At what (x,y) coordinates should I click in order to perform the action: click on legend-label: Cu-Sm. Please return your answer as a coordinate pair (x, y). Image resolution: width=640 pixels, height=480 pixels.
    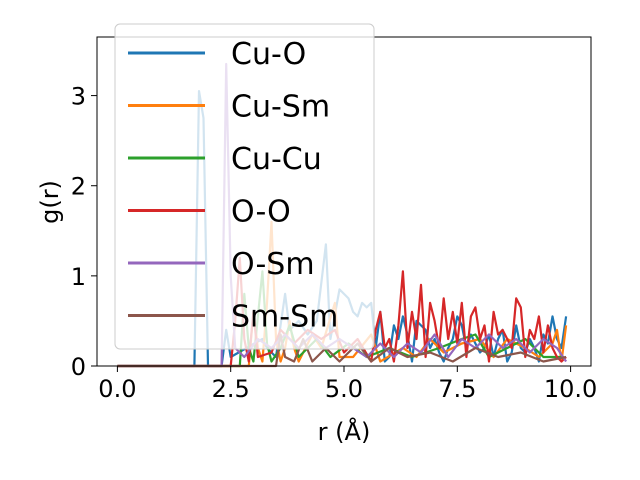
    Looking at the image, I should click on (280, 107).